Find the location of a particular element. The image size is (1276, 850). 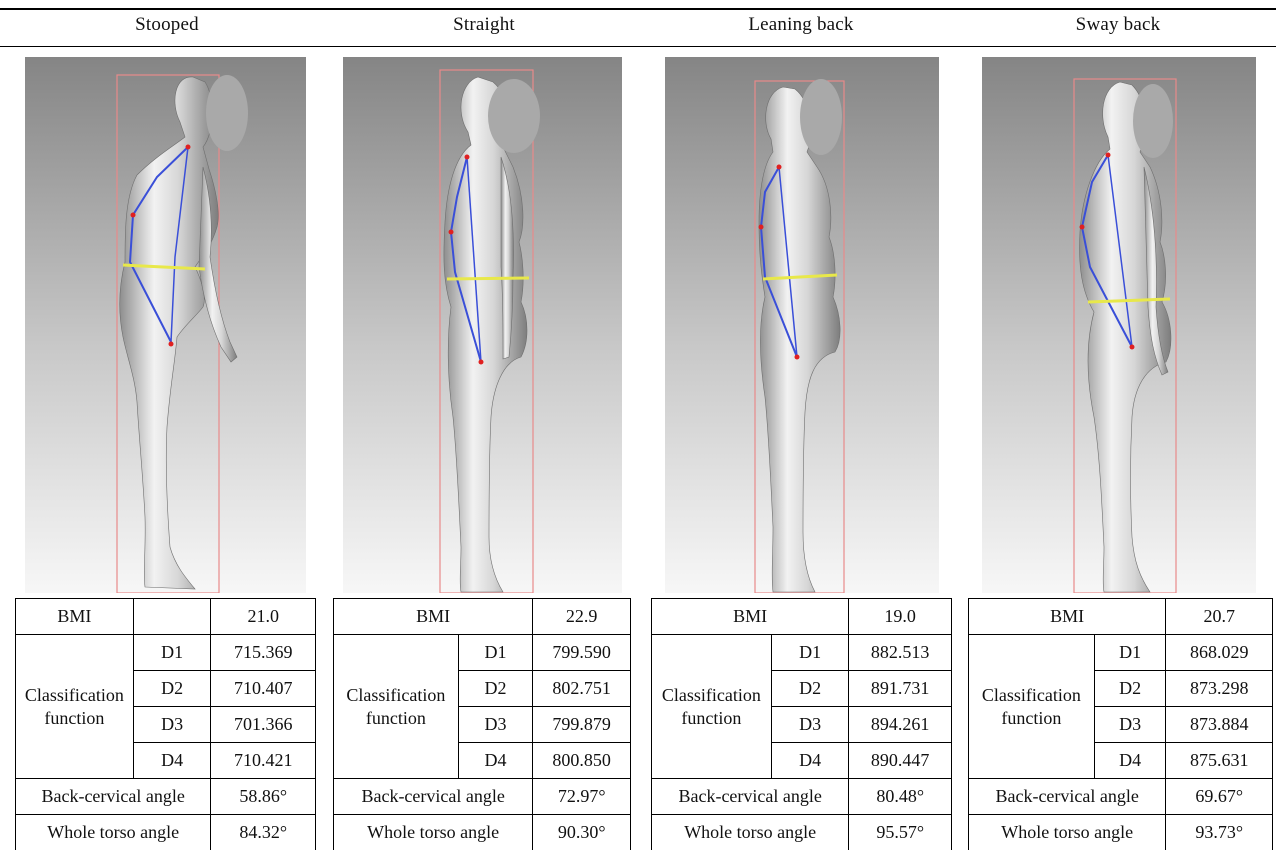

function-value: 873.884 is located at coordinates (1219, 724).